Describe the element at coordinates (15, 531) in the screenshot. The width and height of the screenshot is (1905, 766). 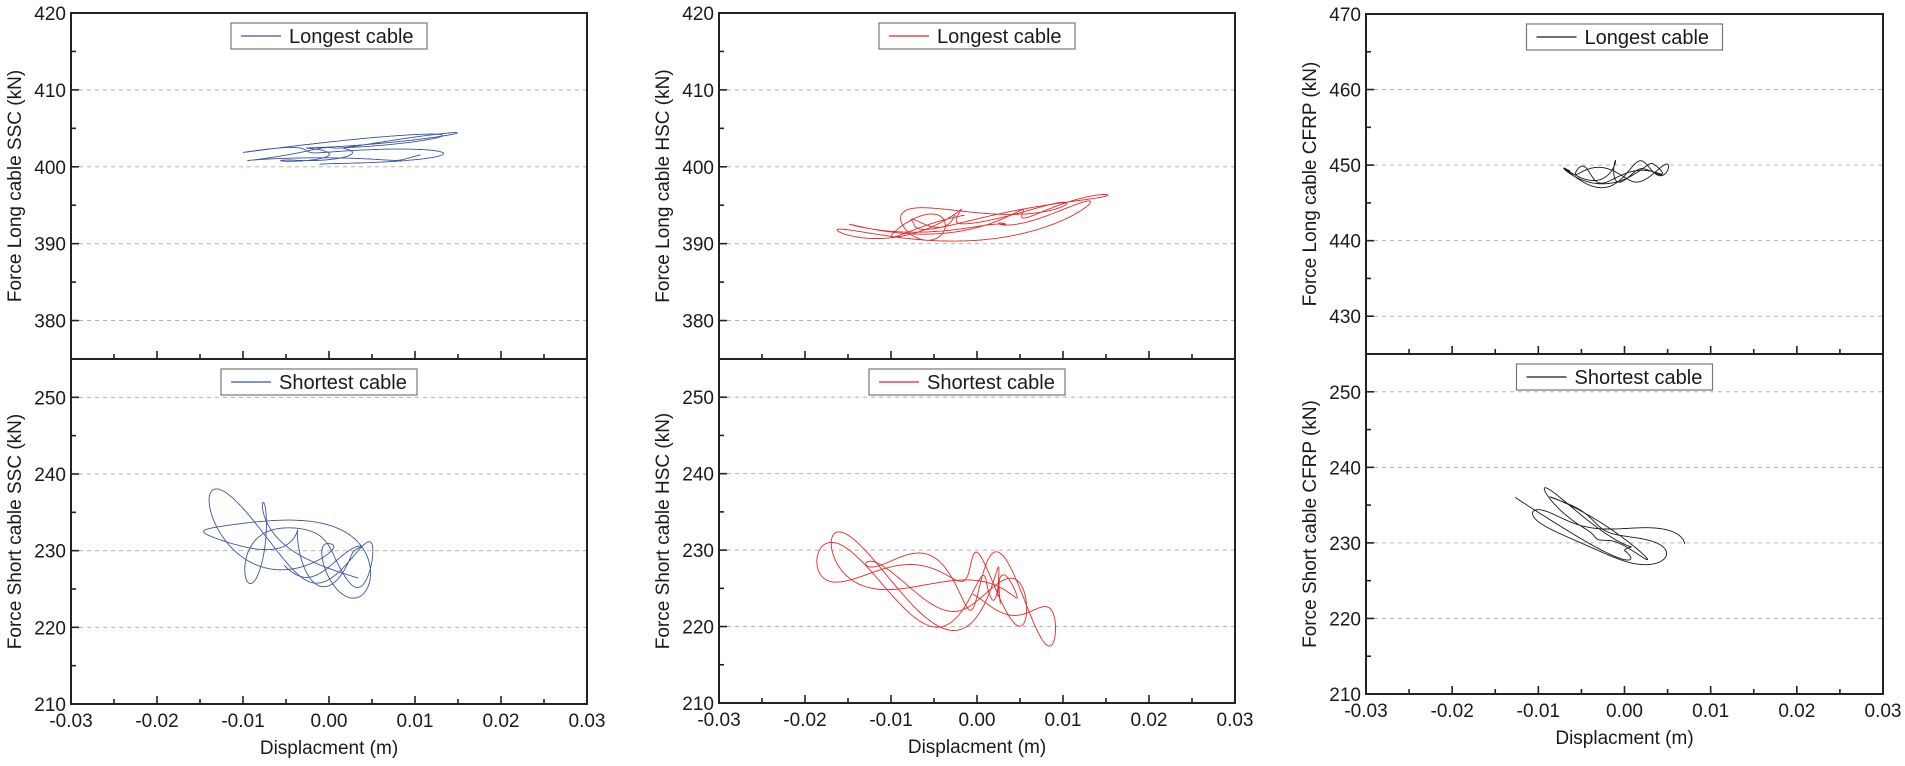
I see `y-axis-title: Force Short cable SSC (kN)` at that location.